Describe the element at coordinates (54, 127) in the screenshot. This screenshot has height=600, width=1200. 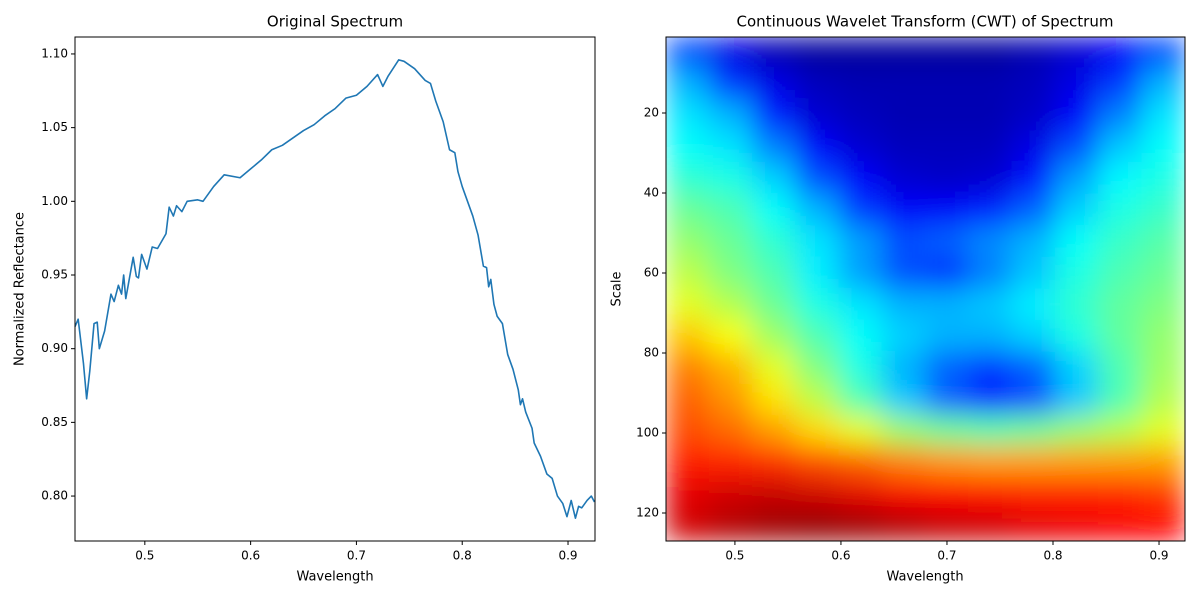
I see `y-tick-label: 1.05` at that location.